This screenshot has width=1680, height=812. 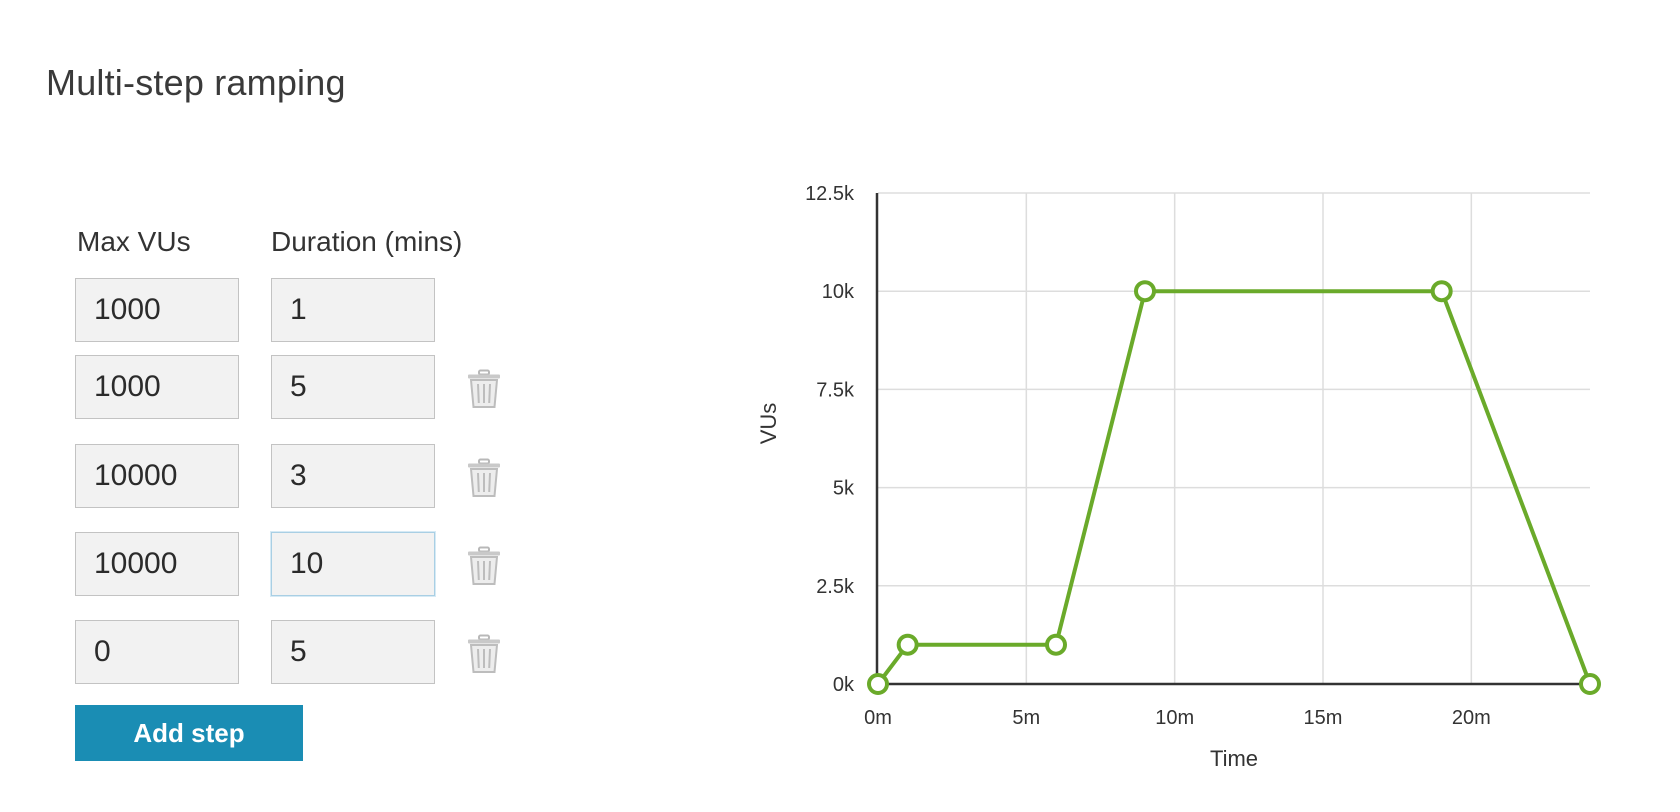 What do you see at coordinates (835, 390) in the screenshot?
I see `y-tick-label: 7.5k` at bounding box center [835, 390].